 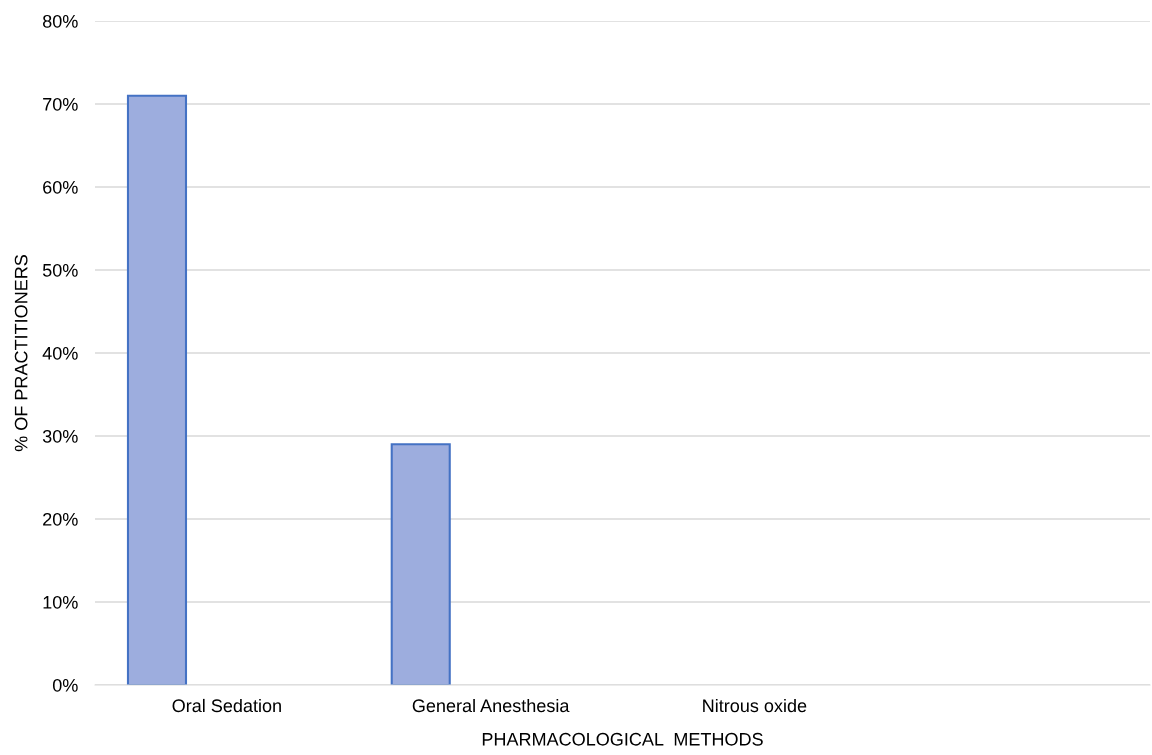 What do you see at coordinates (60, 353) in the screenshot?
I see `y-tick-label: 40%` at bounding box center [60, 353].